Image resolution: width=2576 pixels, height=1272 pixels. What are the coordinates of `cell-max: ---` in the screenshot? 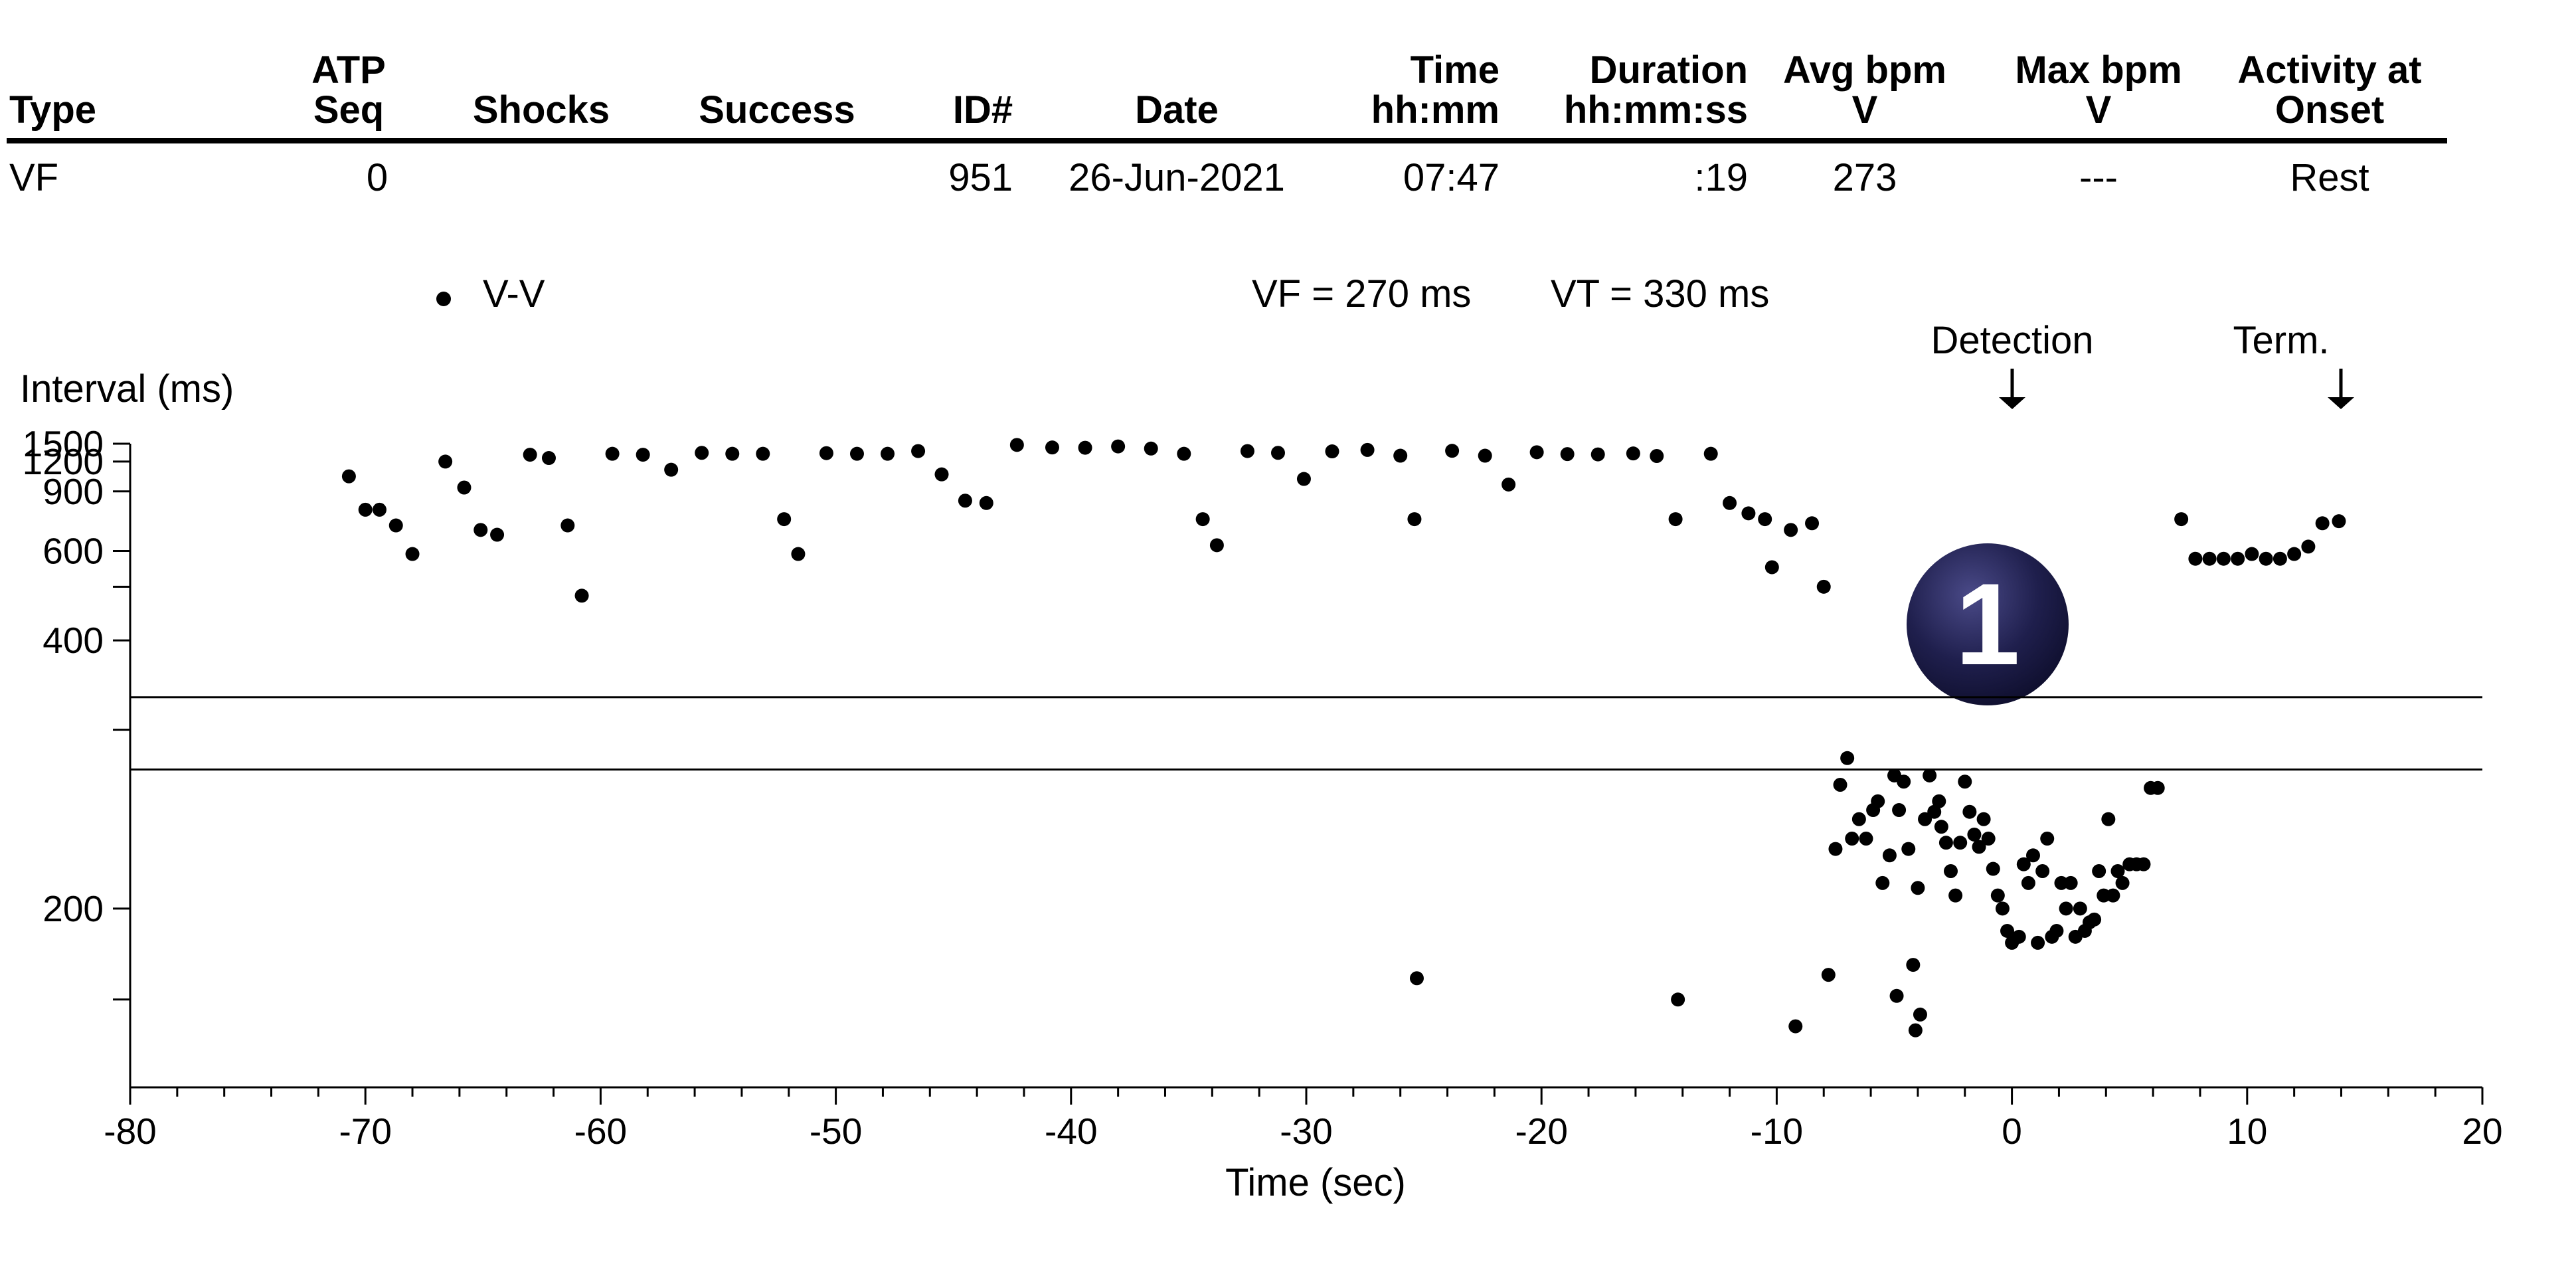 It's located at (2098, 177).